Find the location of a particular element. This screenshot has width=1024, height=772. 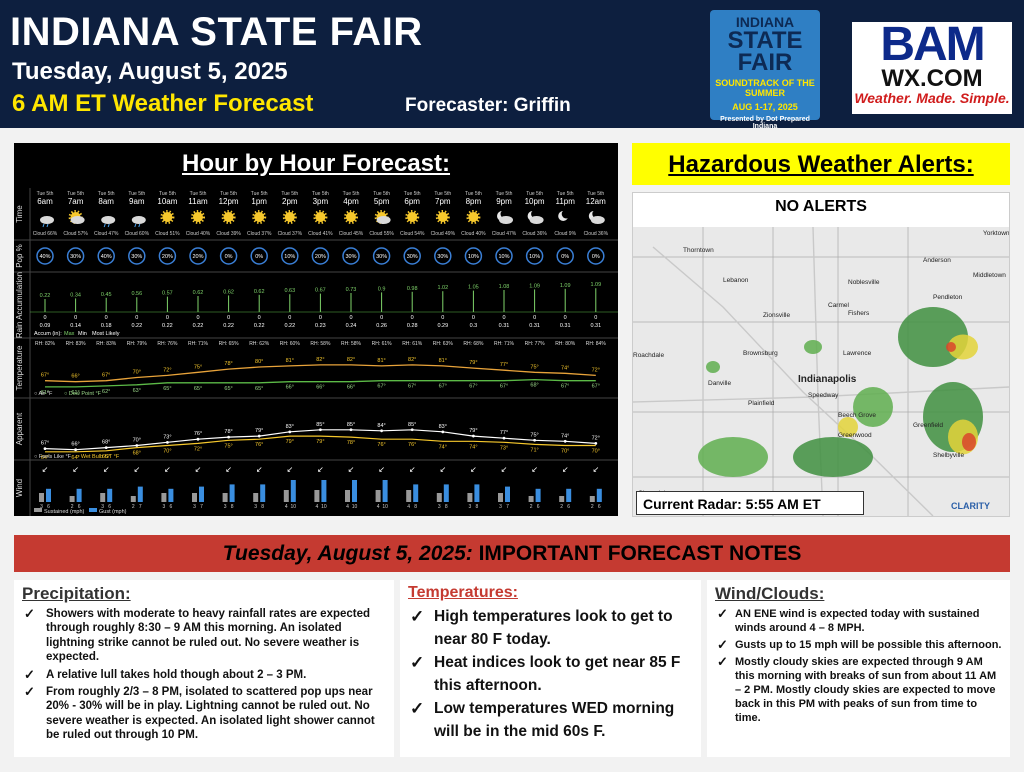

air-temp-label: 72° is located at coordinates (167, 370).